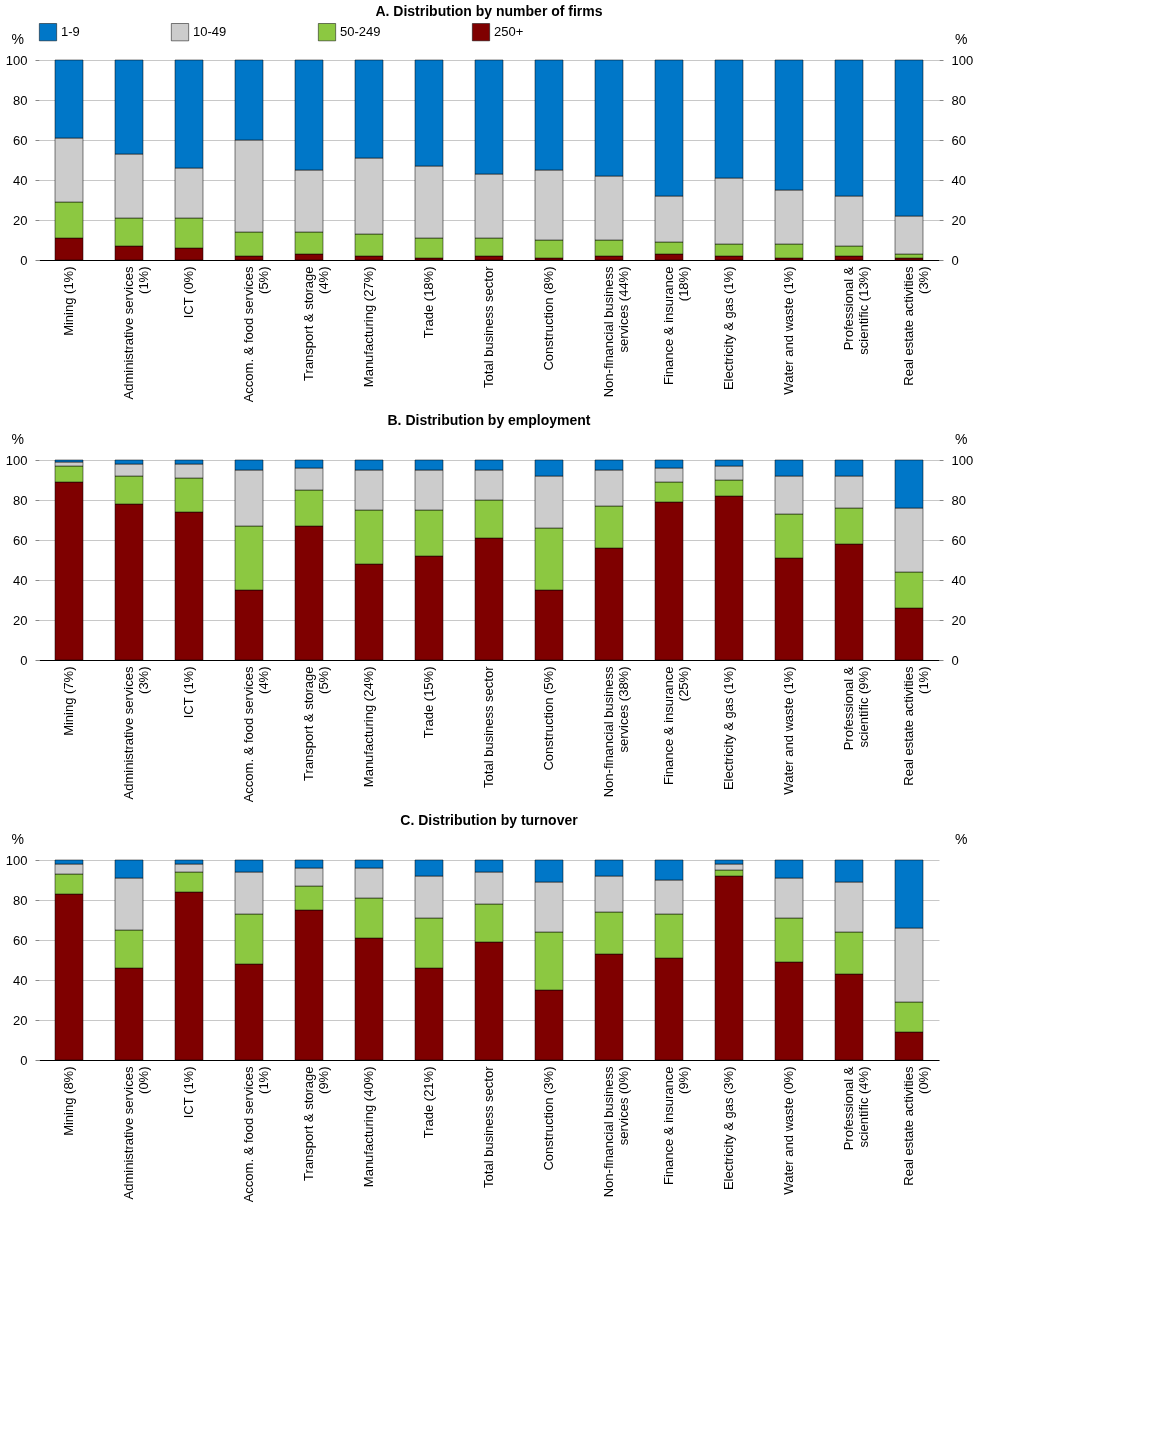 Image resolution: width=1152 pixels, height=1441 pixels. I want to click on x-tick-label: Accom. & food services (4%), so click(256, 734).